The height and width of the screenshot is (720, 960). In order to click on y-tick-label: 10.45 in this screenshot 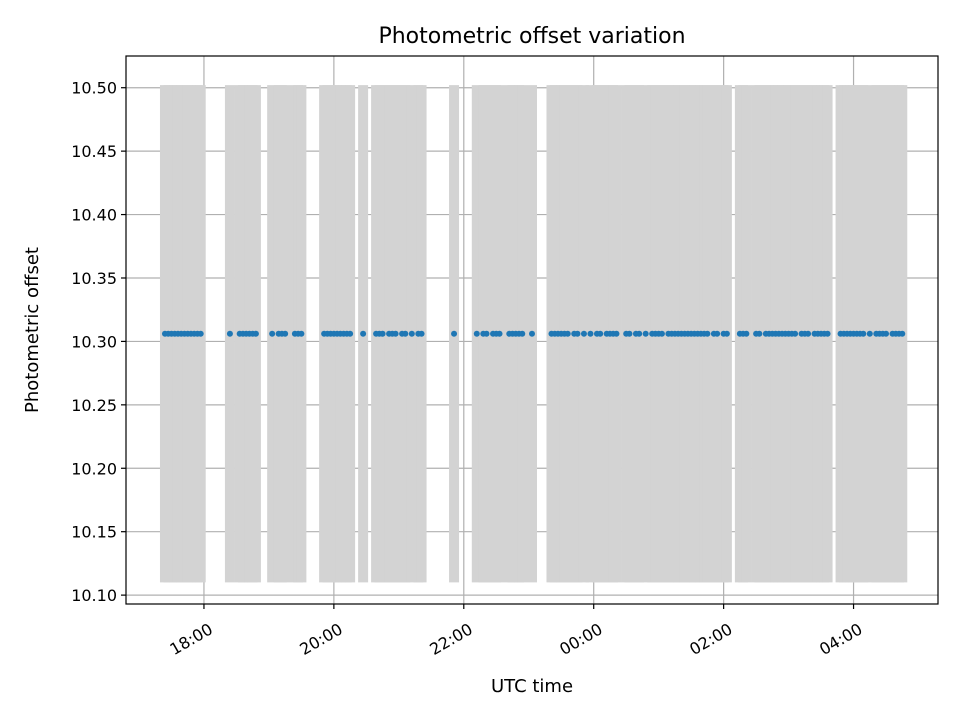, I will do `click(94, 151)`.